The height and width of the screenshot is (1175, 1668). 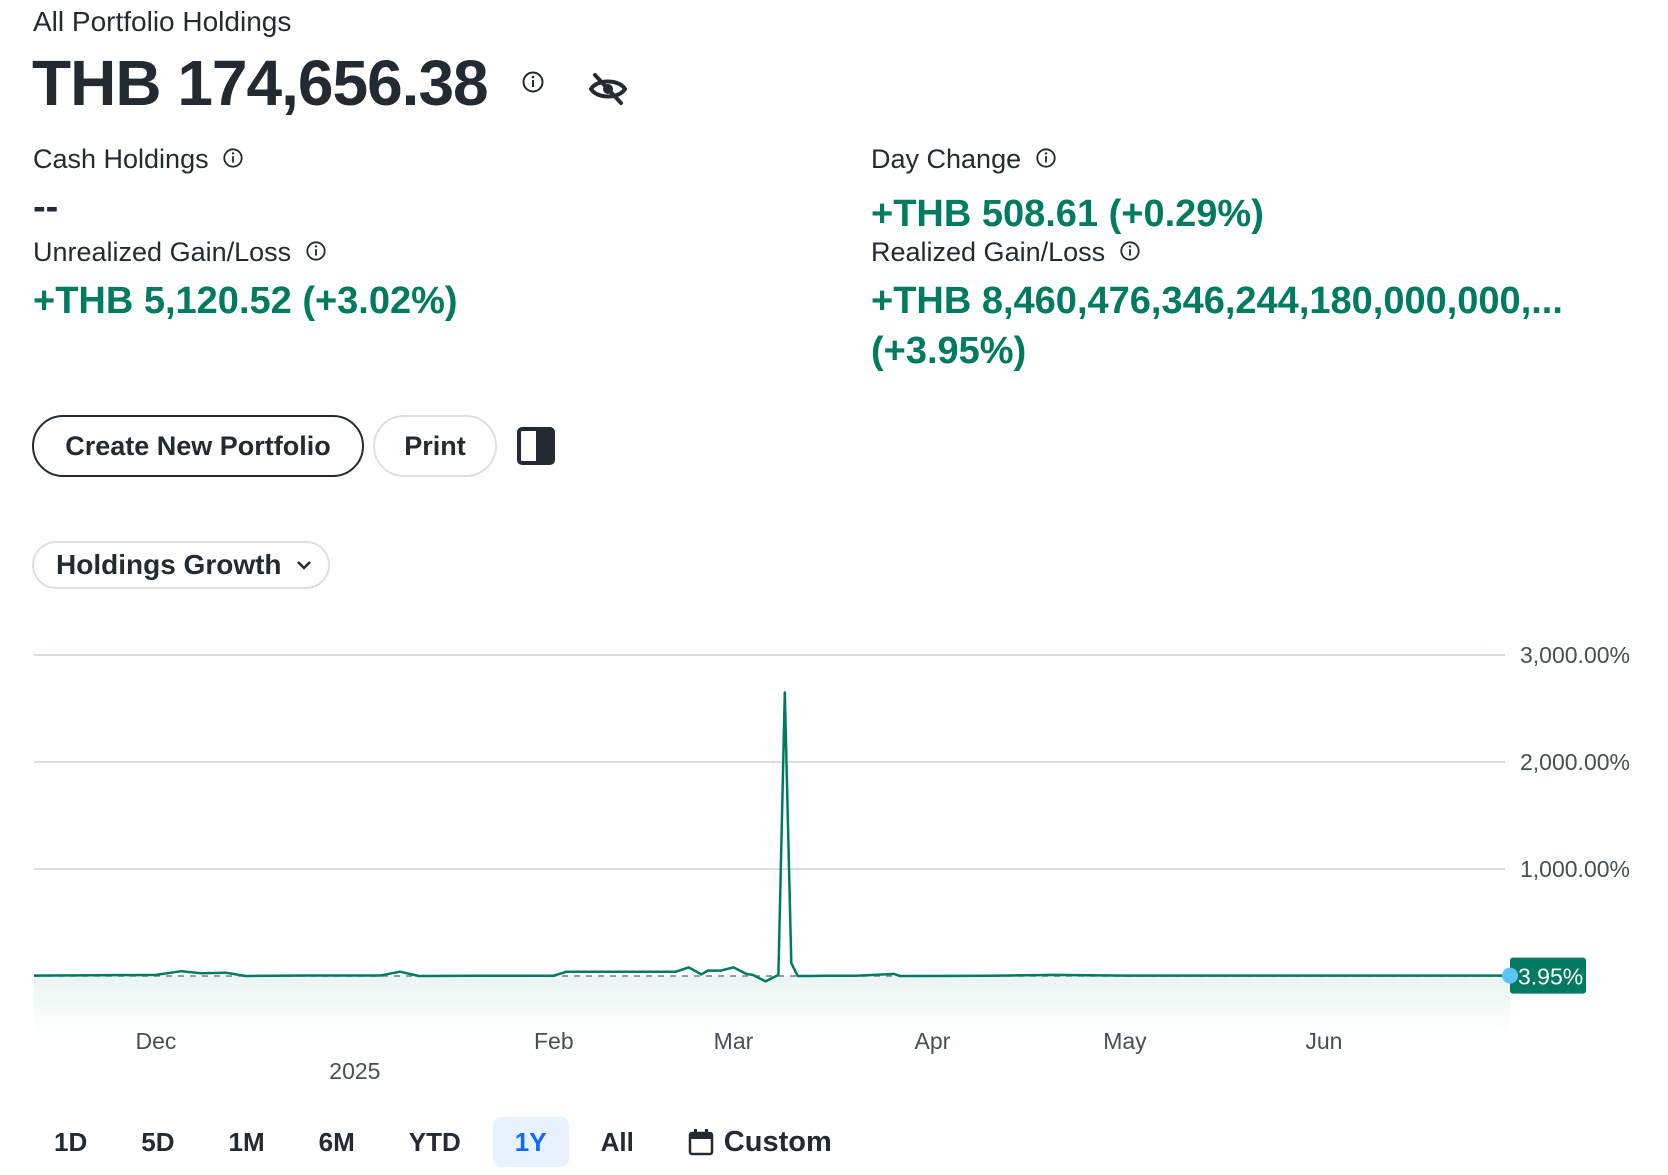 I want to click on unrealized-value: +THB 5,120.52 (+3.02%), so click(x=245, y=301).